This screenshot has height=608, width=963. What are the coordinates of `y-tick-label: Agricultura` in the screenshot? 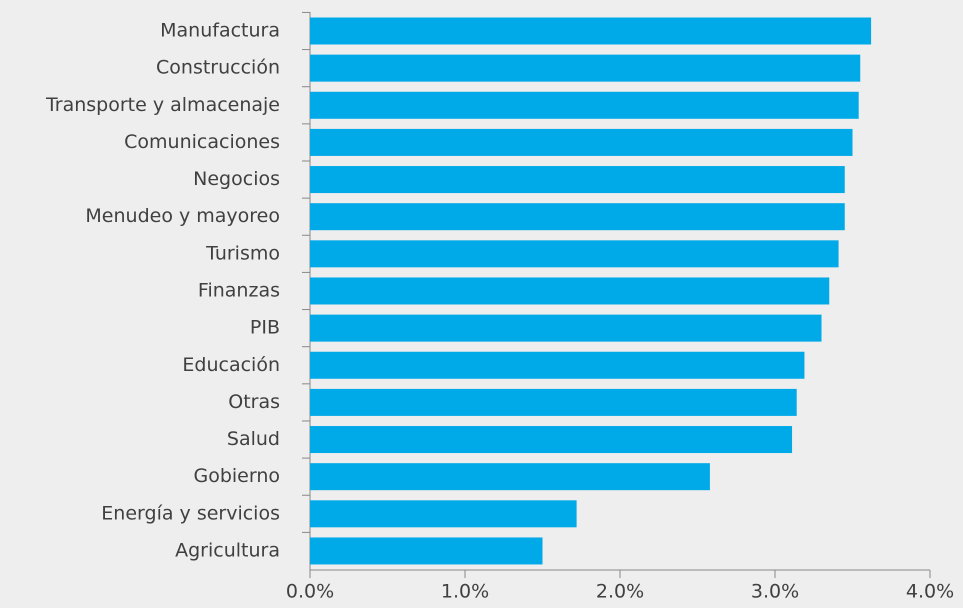 It's located at (227, 550).